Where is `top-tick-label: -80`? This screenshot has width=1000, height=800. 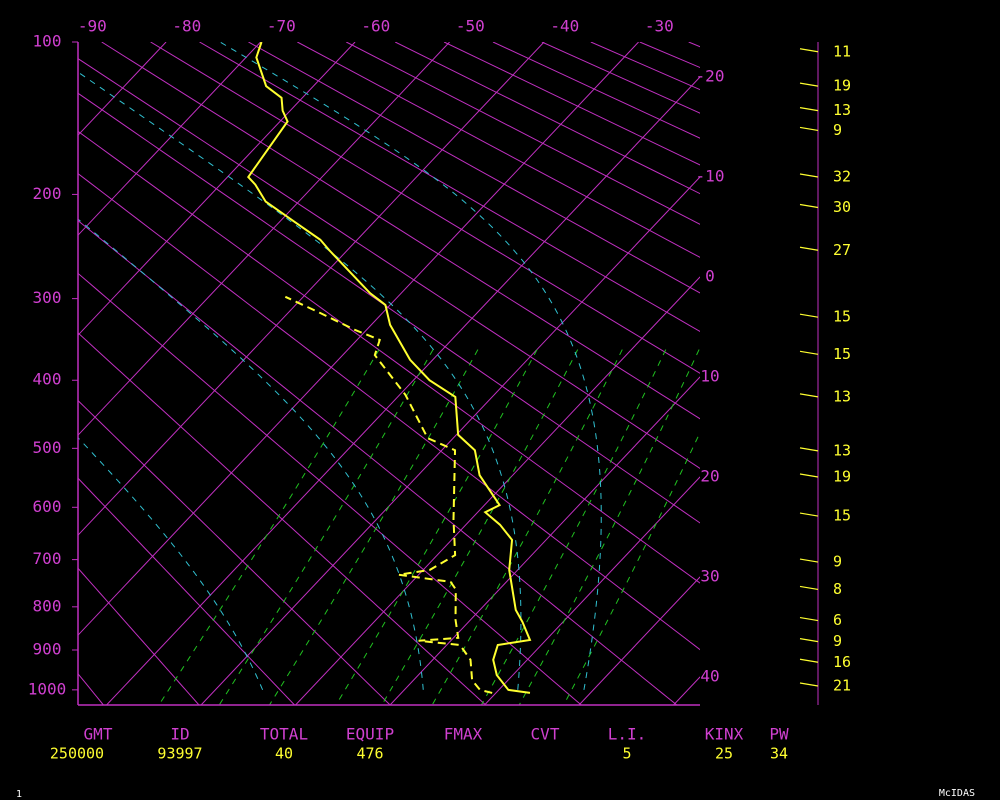
top-tick-label: -80 is located at coordinates (186, 26).